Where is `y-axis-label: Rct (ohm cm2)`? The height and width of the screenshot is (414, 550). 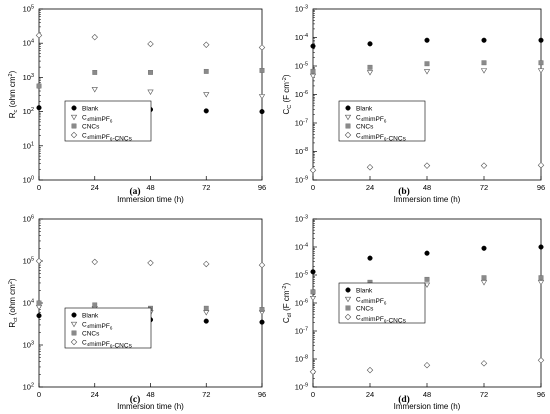 y-axis-label: Rct (ohm cm2) is located at coordinates (13, 302).